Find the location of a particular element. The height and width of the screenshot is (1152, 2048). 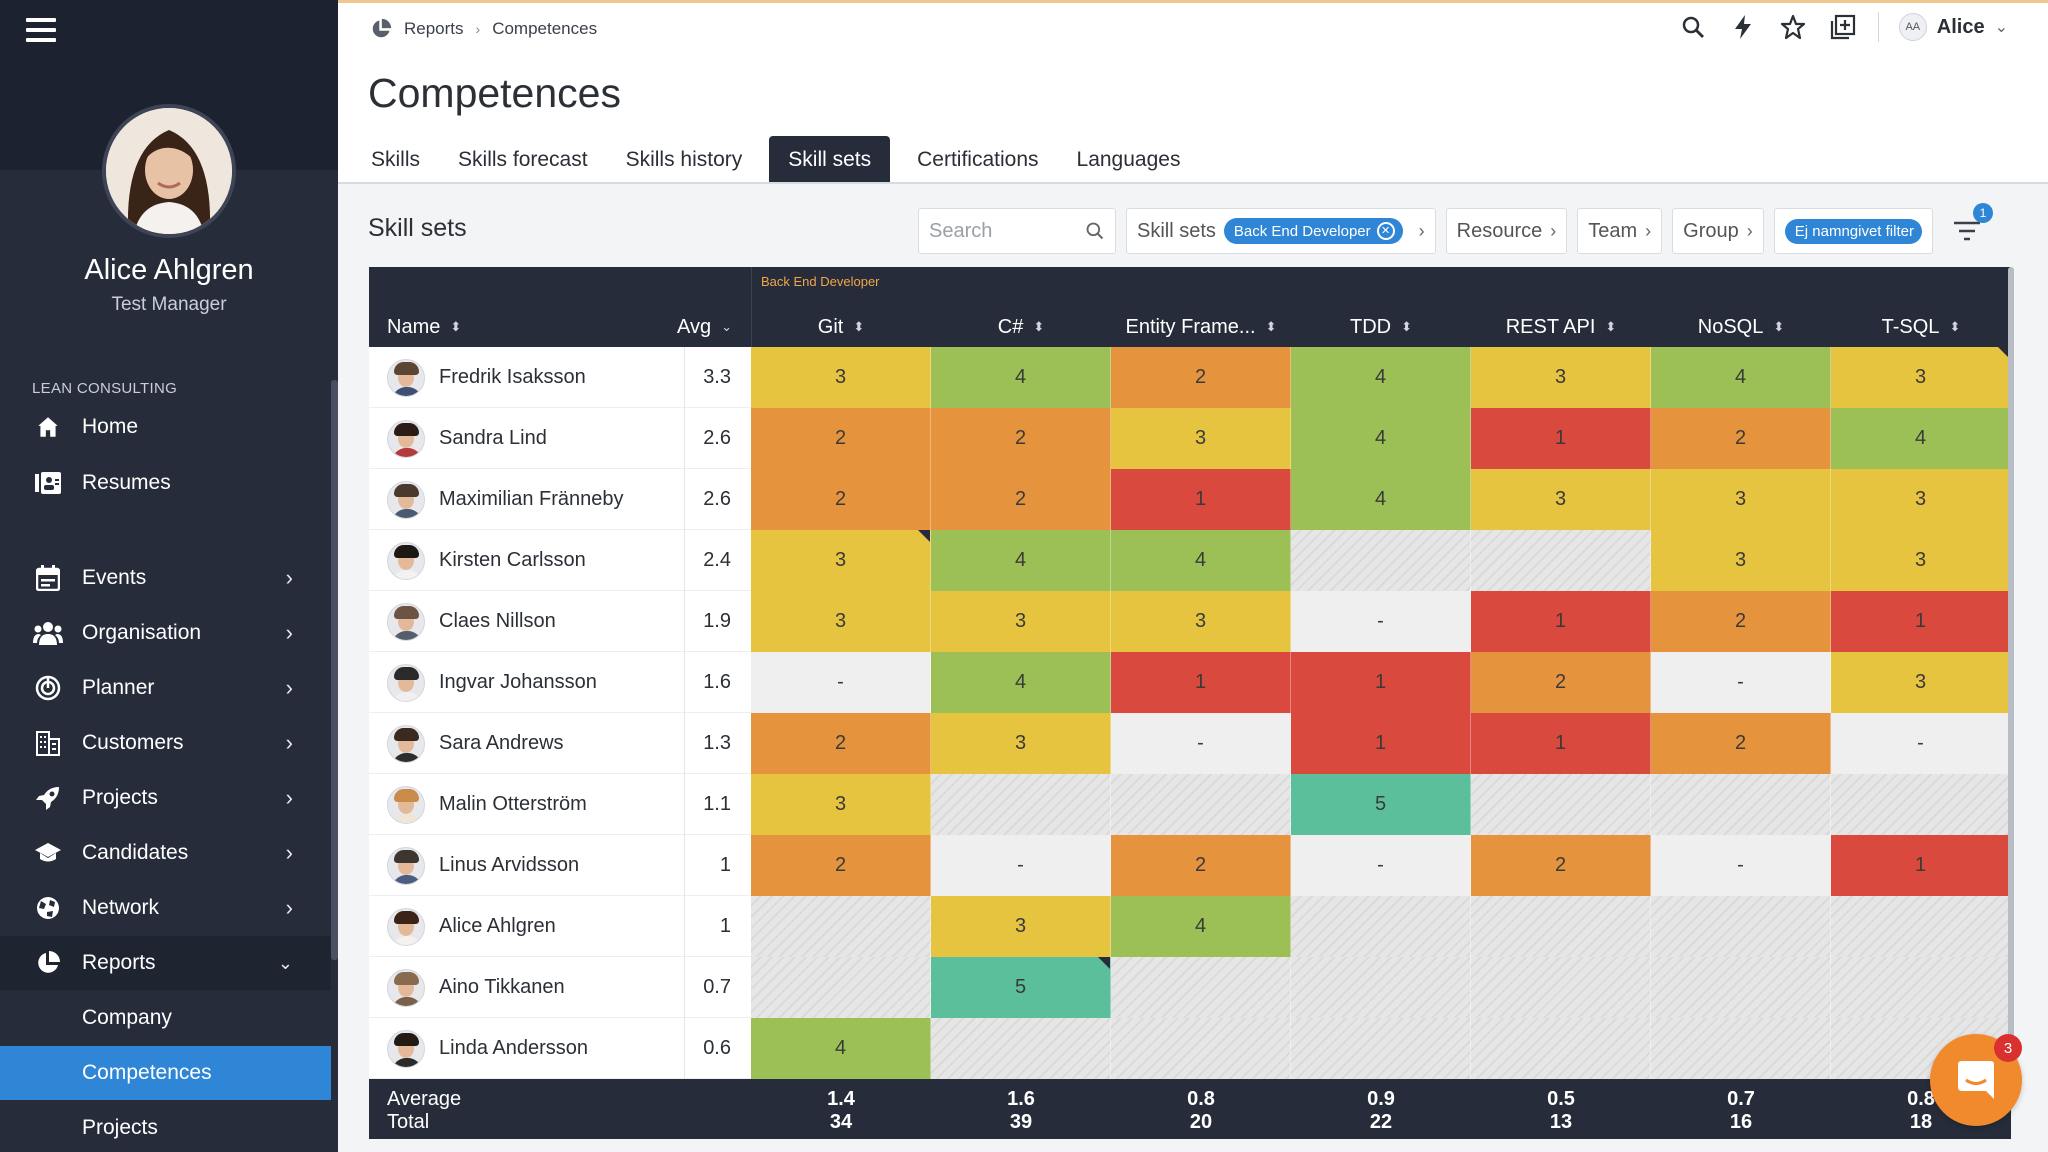

column-header-skill: NoSQL ⬍ is located at coordinates (1741, 327).